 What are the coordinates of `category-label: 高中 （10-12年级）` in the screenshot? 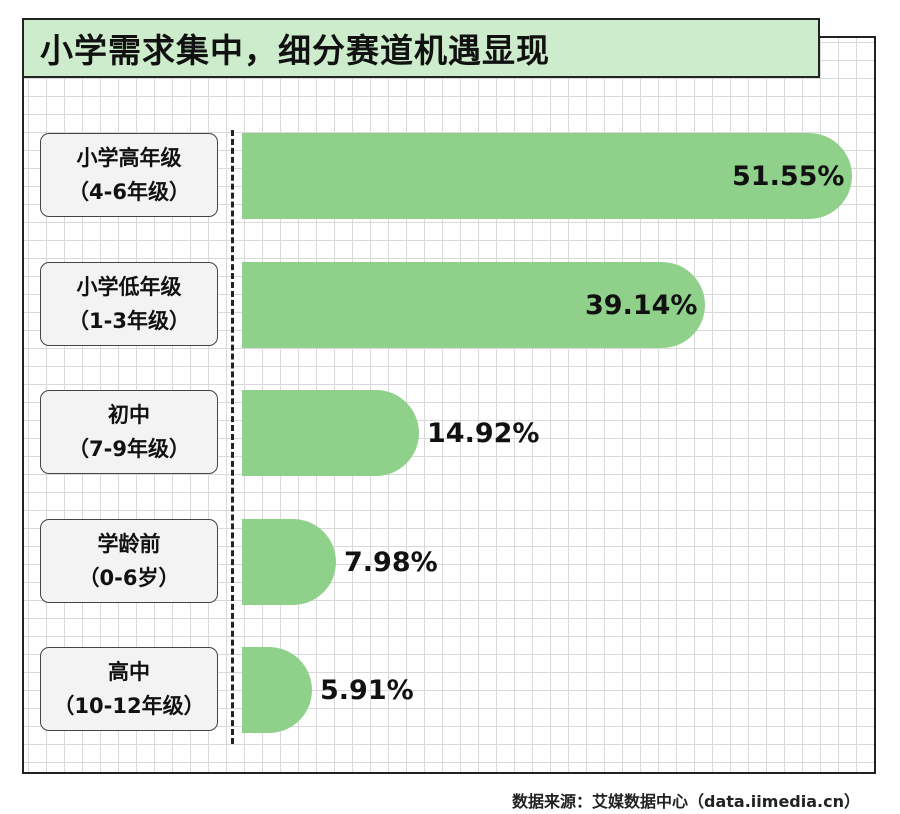 It's located at (129, 689).